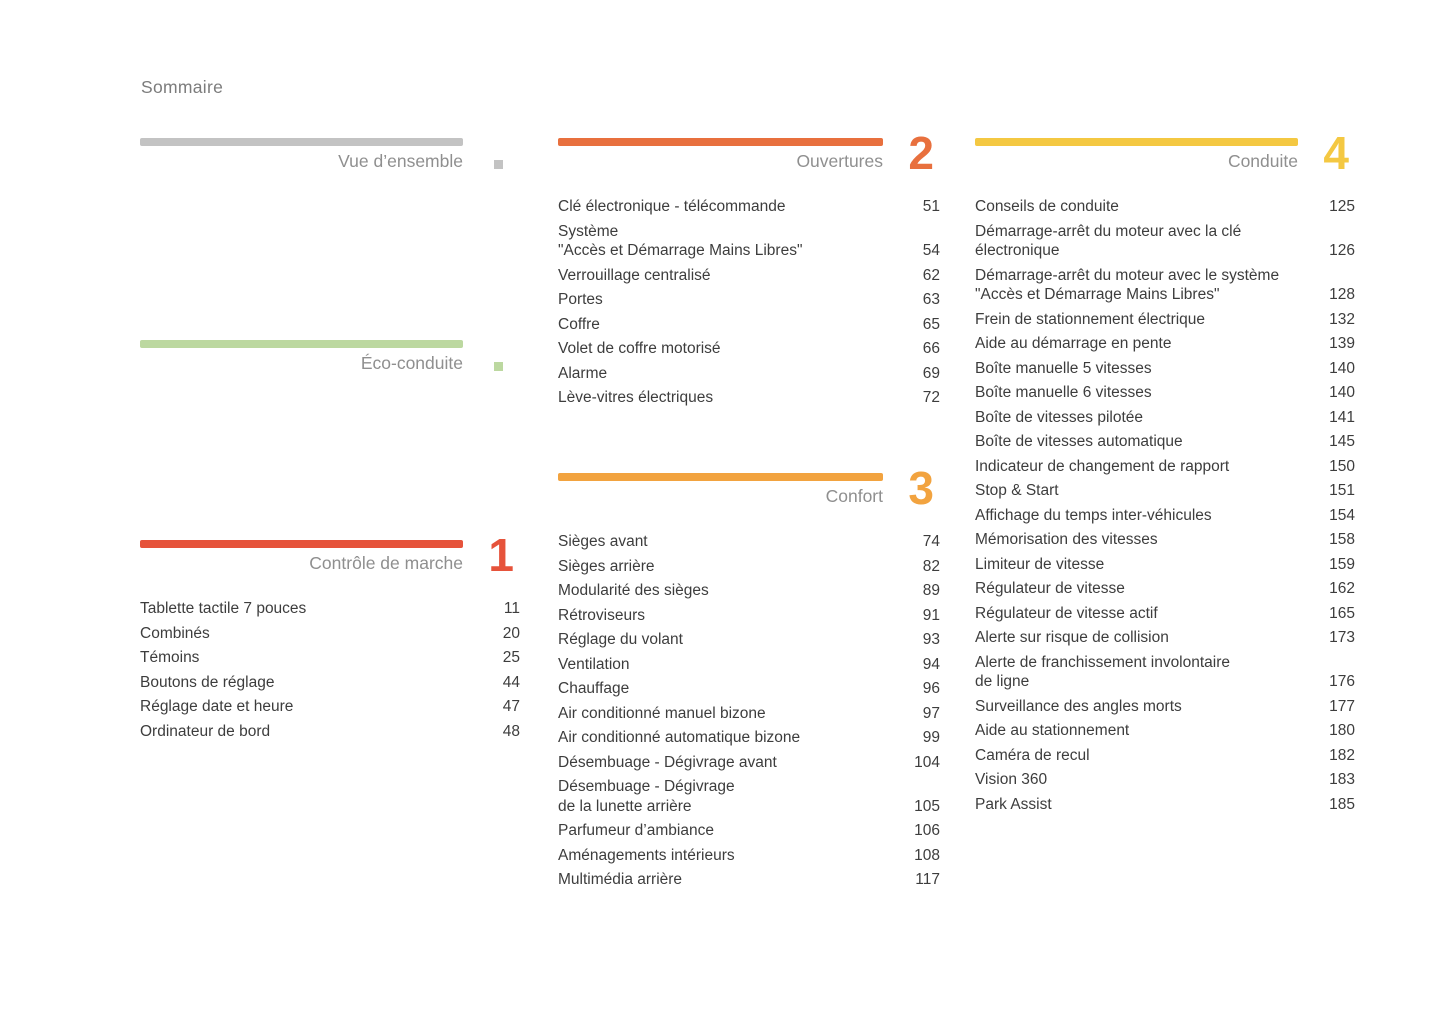 The image size is (1445, 1019). What do you see at coordinates (749, 374) in the screenshot?
I see `toc-item: Alarme 69` at bounding box center [749, 374].